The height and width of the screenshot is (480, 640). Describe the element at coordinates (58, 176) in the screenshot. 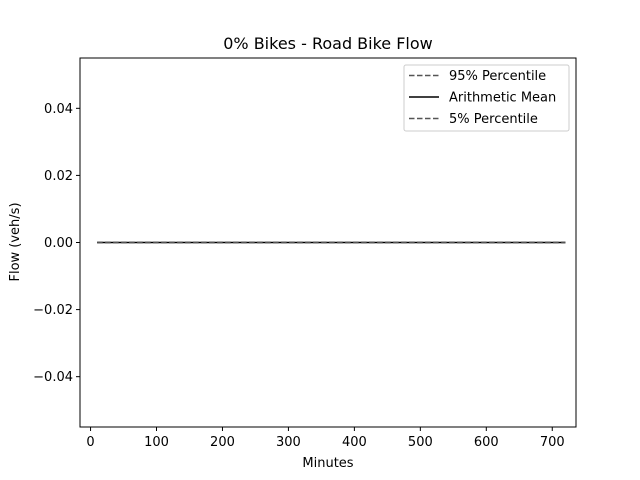

I see `y-tick-label: 0.02` at that location.